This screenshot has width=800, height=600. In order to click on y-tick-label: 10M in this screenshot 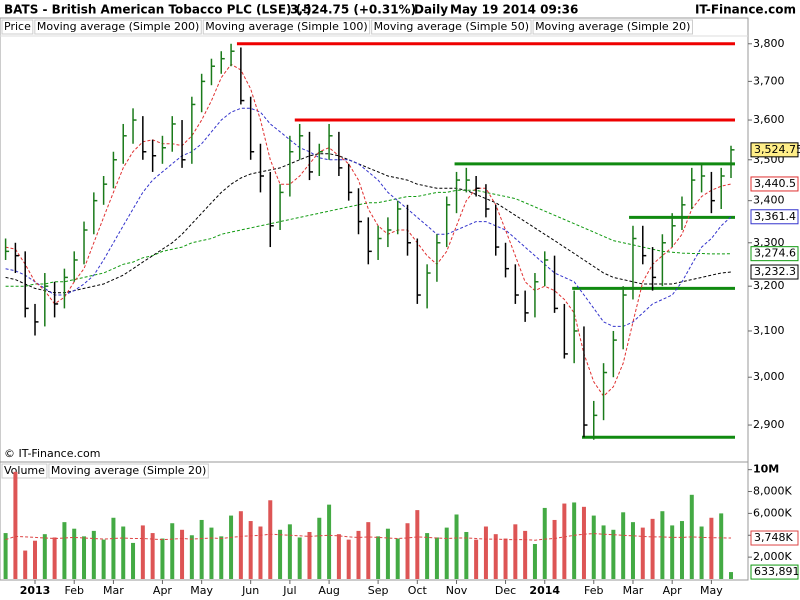, I will do `click(766, 469)`.